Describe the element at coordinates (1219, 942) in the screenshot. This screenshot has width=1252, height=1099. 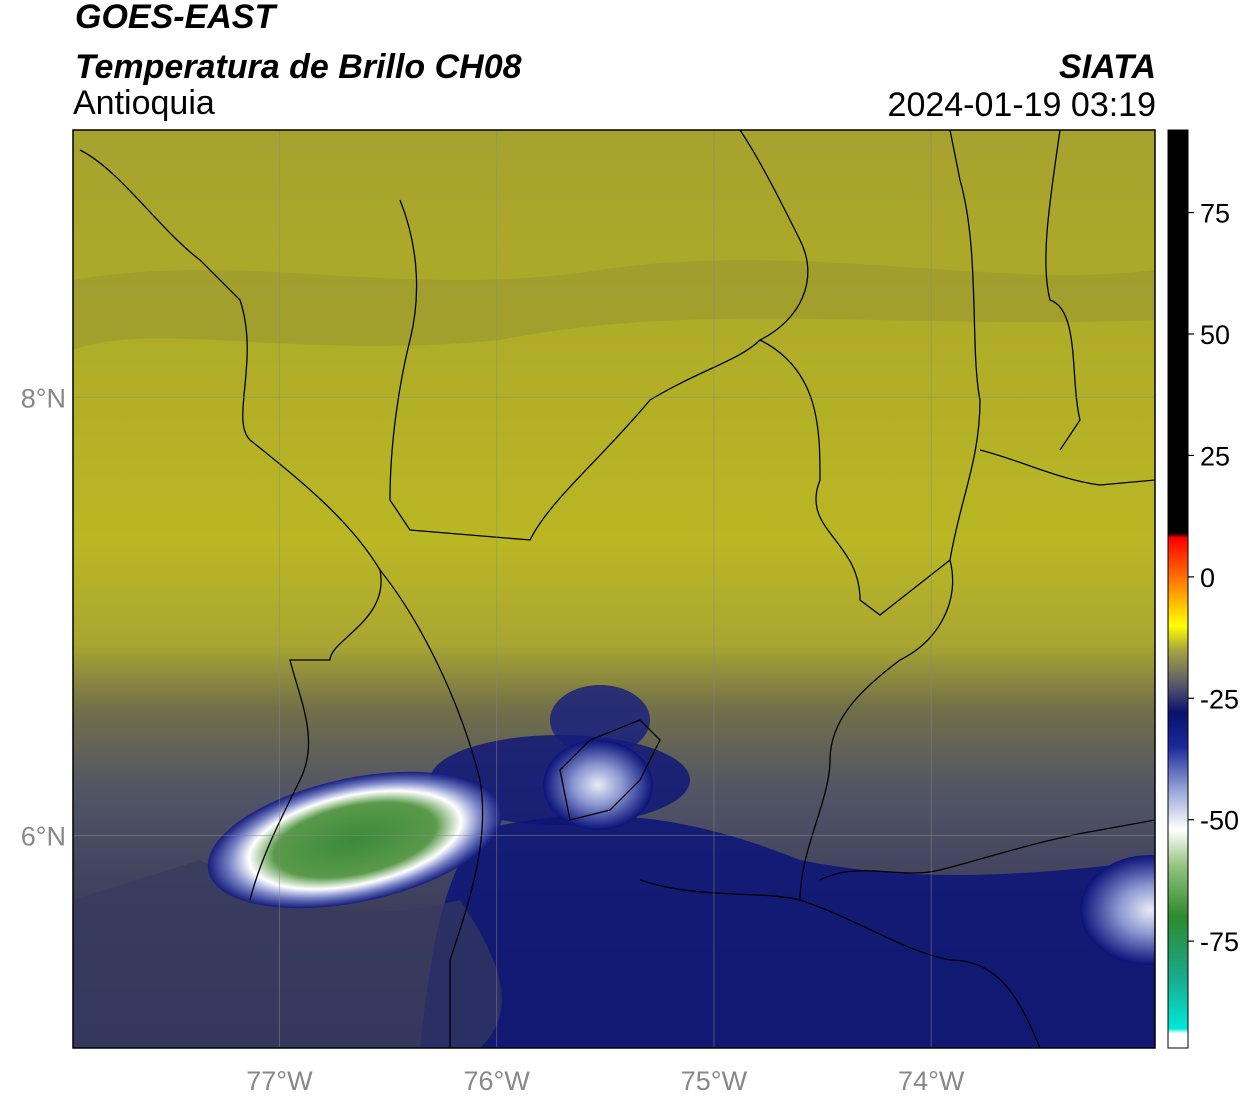
I see `colorbar-tick-label: -75` at that location.